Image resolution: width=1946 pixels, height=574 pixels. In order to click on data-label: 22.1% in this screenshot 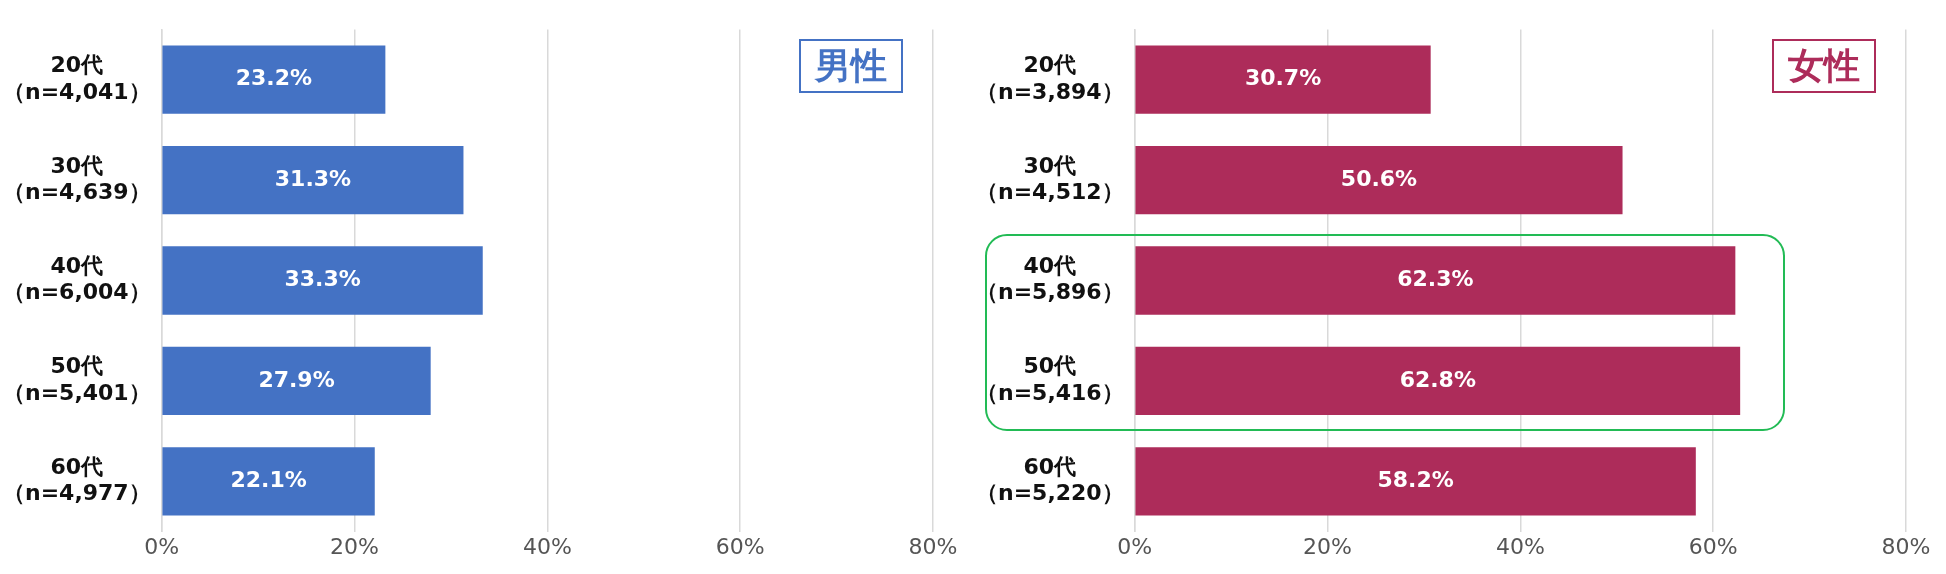, I will do `click(268, 480)`.